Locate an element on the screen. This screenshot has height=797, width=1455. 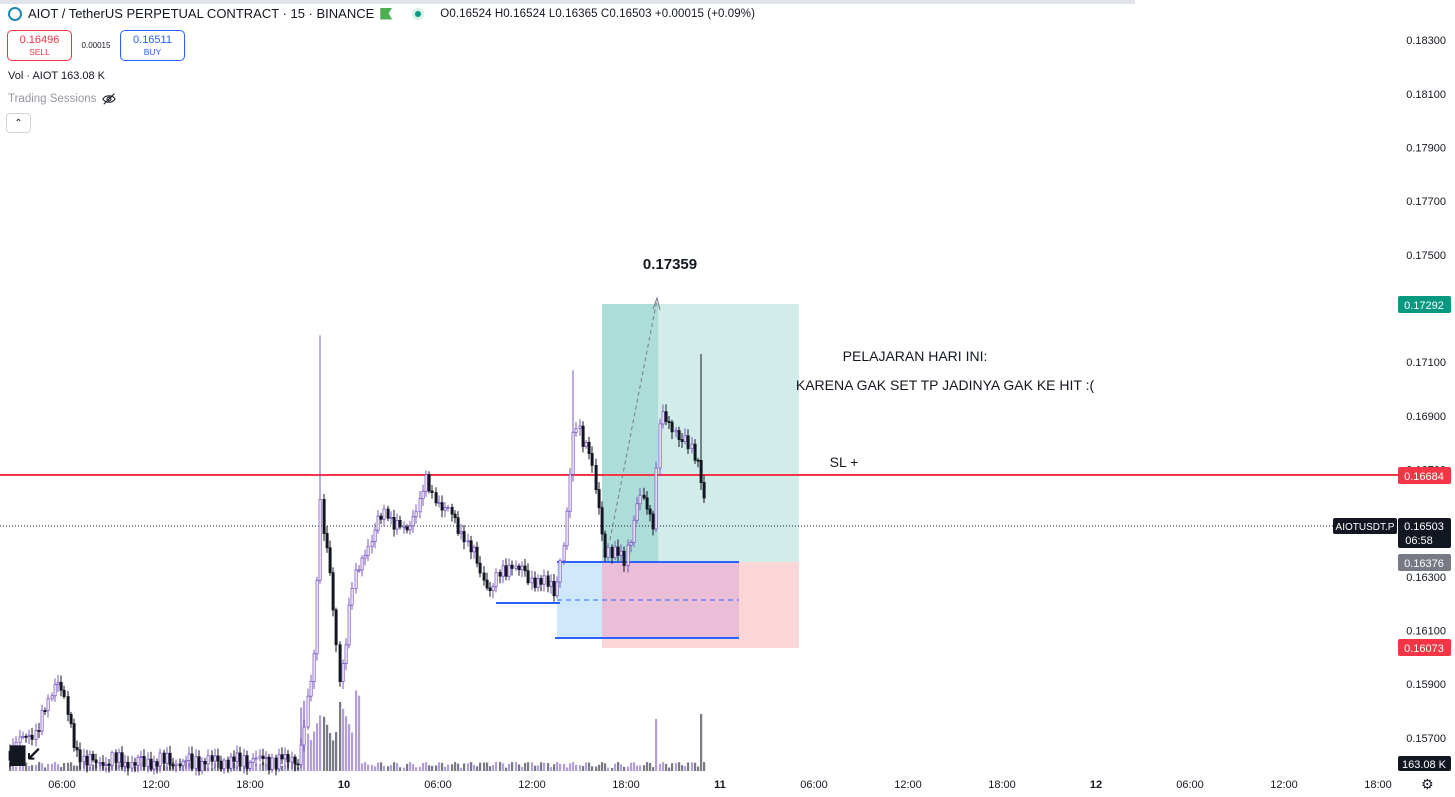
flag-icon is located at coordinates (386, 13).